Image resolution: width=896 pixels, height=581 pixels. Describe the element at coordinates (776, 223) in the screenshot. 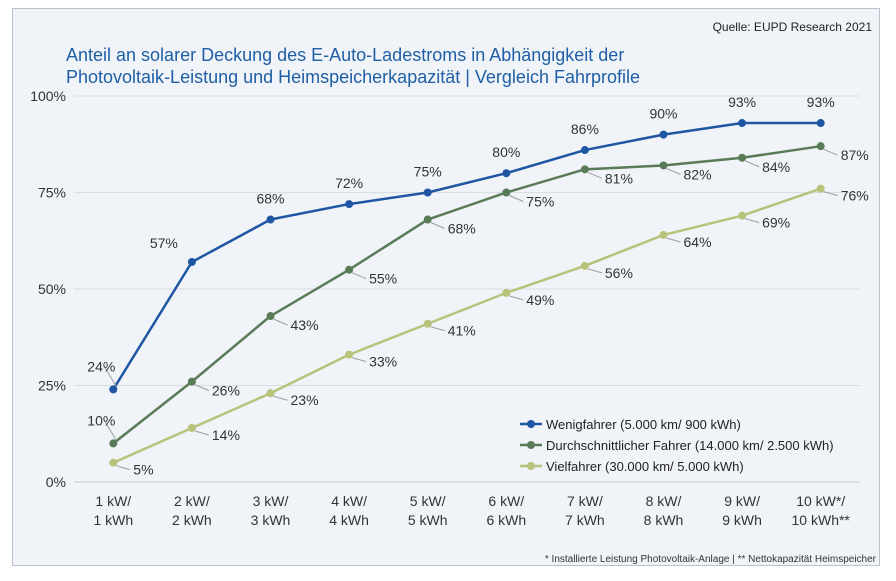

I see `data-label-3: 69%` at that location.